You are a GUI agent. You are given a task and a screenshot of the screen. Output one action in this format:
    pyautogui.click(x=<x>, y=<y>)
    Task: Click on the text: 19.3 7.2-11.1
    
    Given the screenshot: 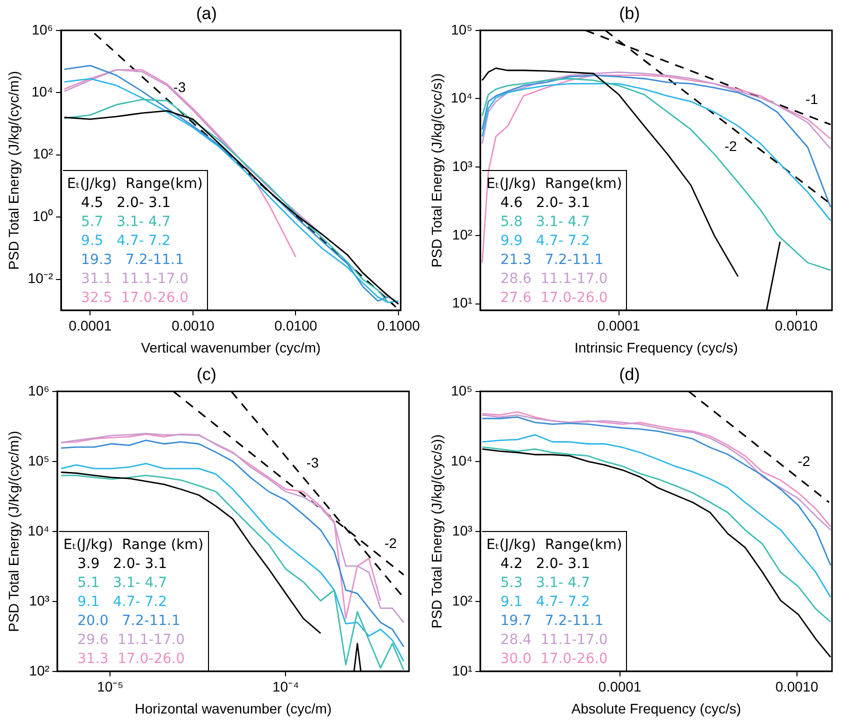 What is the action you would take?
    pyautogui.click(x=133, y=260)
    